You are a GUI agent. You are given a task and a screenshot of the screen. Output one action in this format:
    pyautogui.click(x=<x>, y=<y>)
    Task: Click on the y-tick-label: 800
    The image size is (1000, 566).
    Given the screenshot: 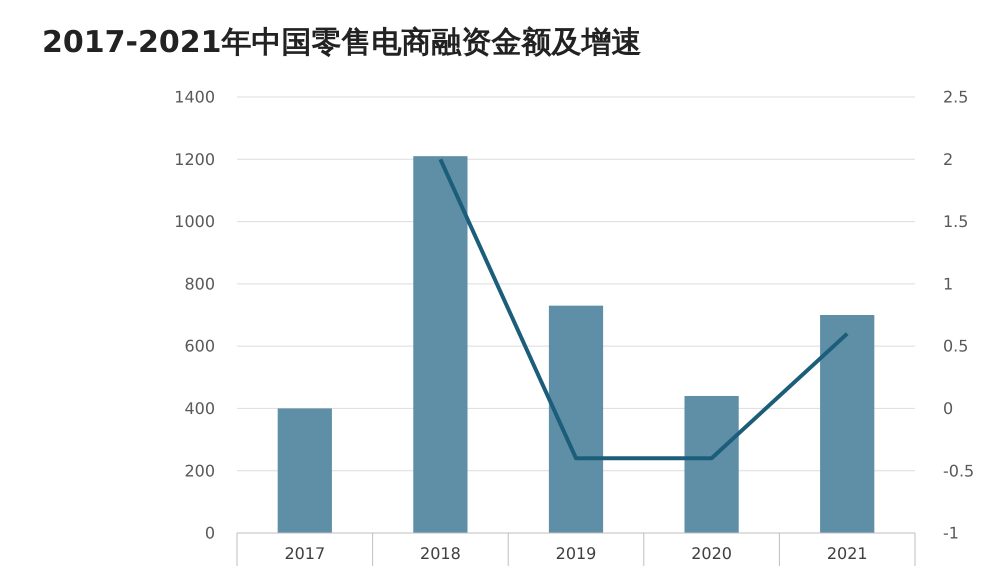 What is the action you would take?
    pyautogui.click(x=199, y=284)
    